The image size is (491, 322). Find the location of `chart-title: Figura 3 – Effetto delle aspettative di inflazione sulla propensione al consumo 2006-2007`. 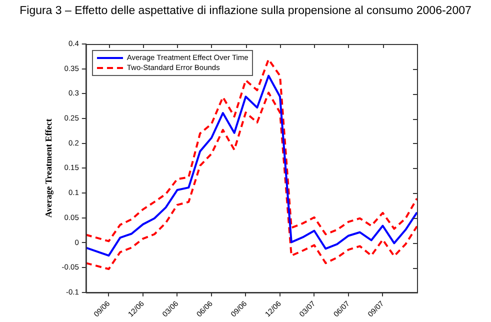

chart-title: Figura 3 – Effetto delle aspettative di inflazione sulla propensione al consumo 2006-2007 is located at coordinates (245, 11).